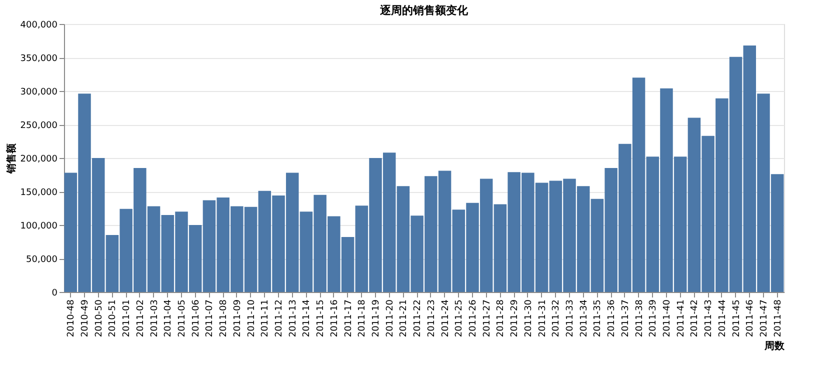 The image size is (838, 379). Describe the element at coordinates (11, 158) in the screenshot. I see `y-axis-title: 销售额` at that location.